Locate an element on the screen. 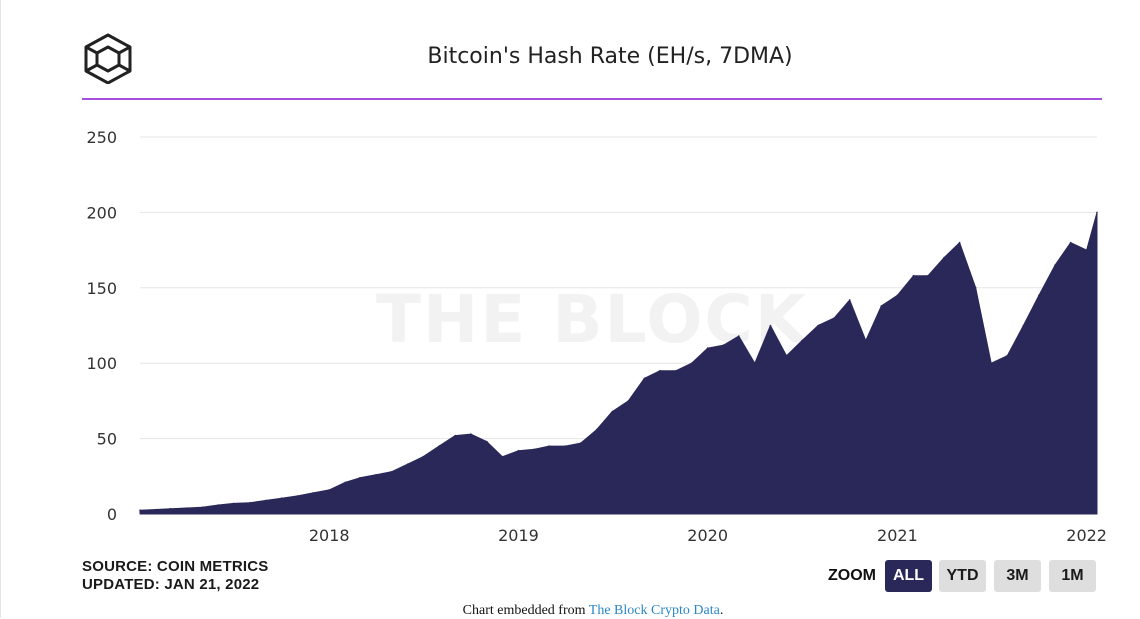  y-tick-label: 0 is located at coordinates (112, 514).